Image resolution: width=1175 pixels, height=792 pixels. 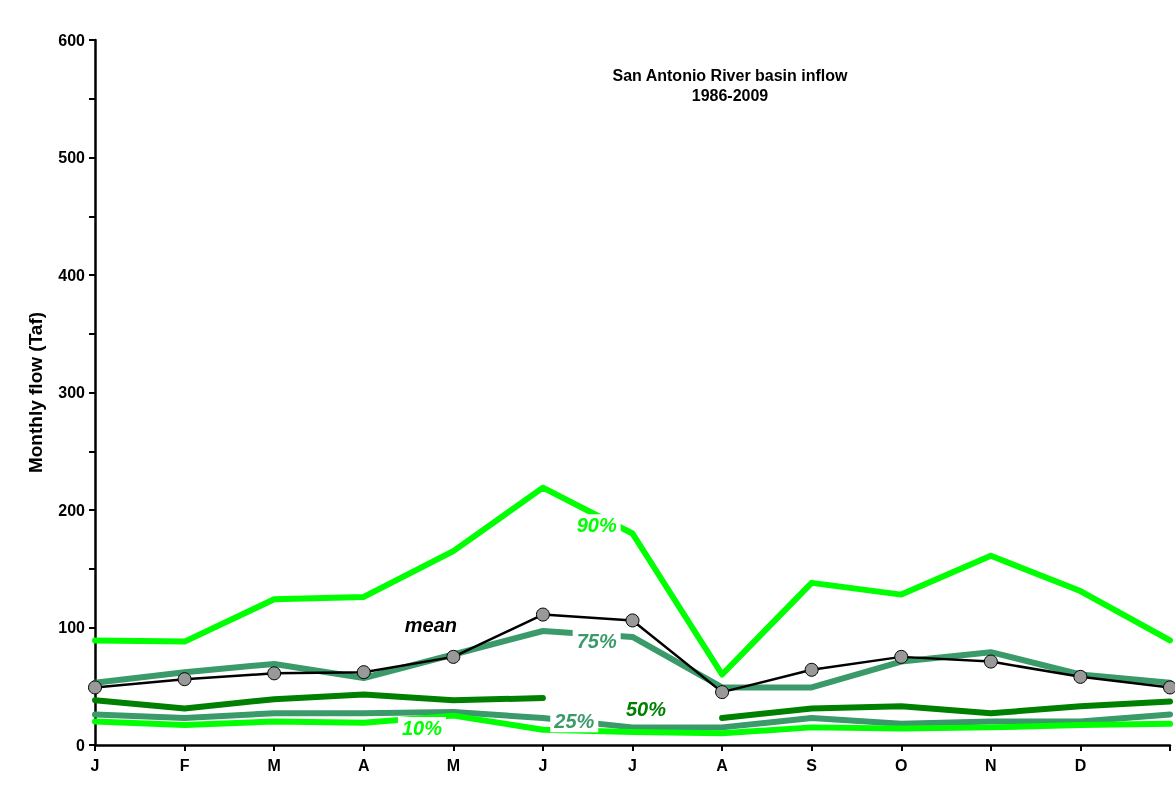 What do you see at coordinates (72, 510) in the screenshot?
I see `y-tick-label: 200` at bounding box center [72, 510].